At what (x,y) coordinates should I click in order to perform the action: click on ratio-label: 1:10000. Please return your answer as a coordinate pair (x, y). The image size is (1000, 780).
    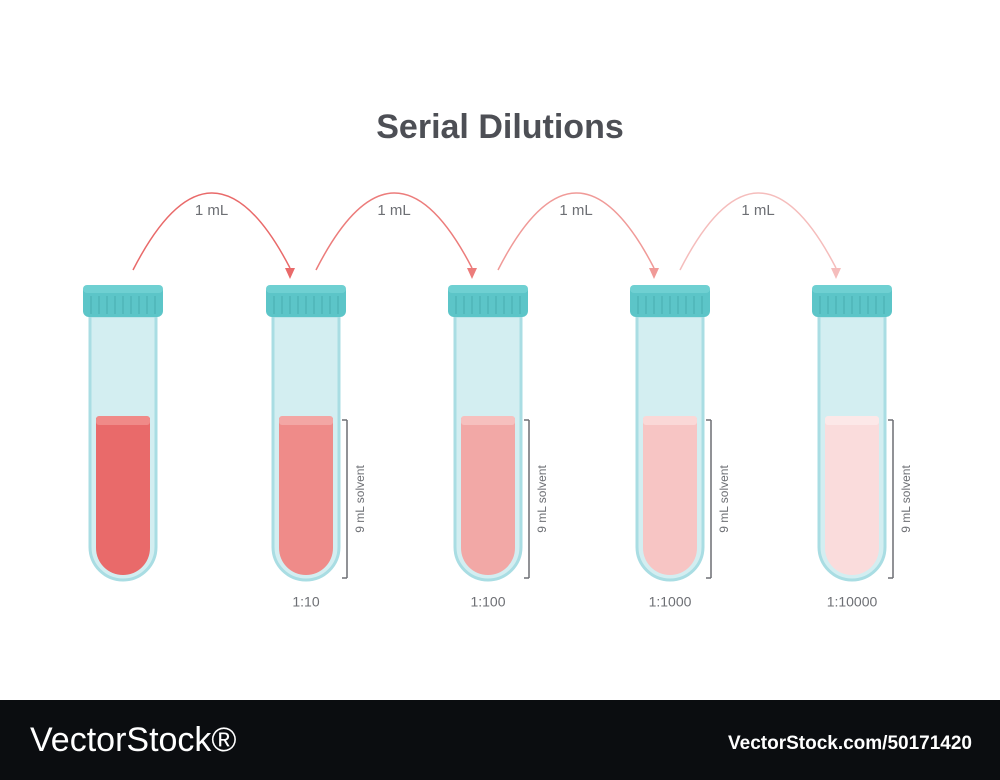
    Looking at the image, I should click on (852, 602).